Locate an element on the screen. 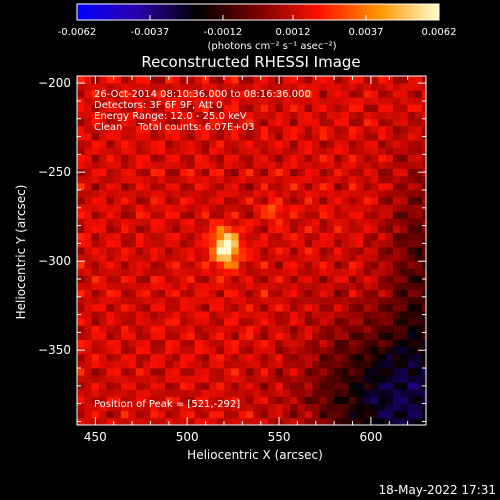 Image resolution: width=500 pixels, height=500 pixels. colorbar-frame is located at coordinates (258, 12).